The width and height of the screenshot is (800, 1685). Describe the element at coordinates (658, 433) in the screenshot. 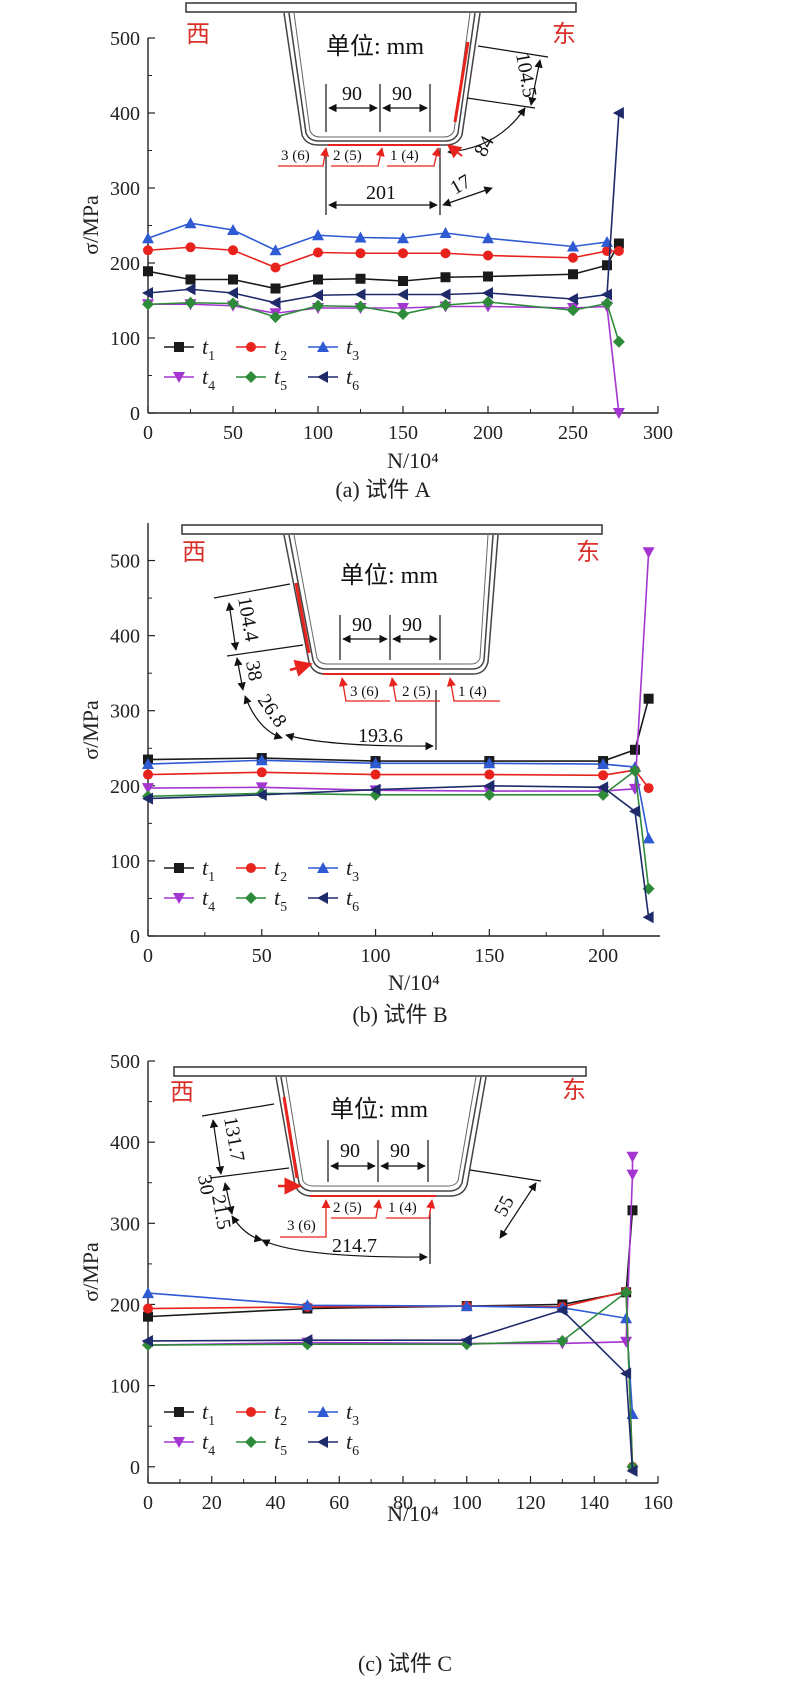

I see `x-tick-label: 300` at that location.